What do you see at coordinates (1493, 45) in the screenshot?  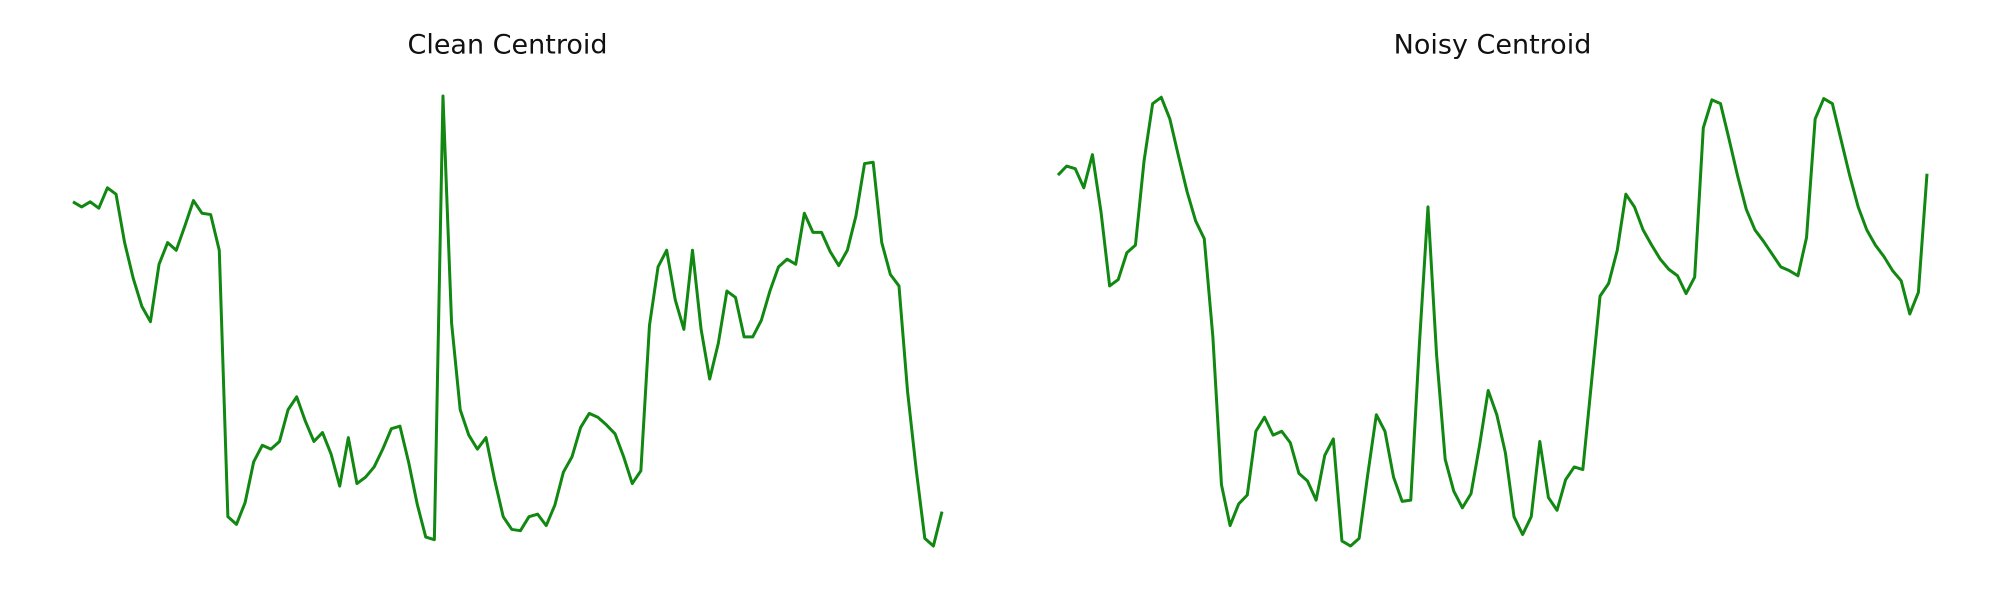 I see `chart-title: Noisy Centroid` at bounding box center [1493, 45].